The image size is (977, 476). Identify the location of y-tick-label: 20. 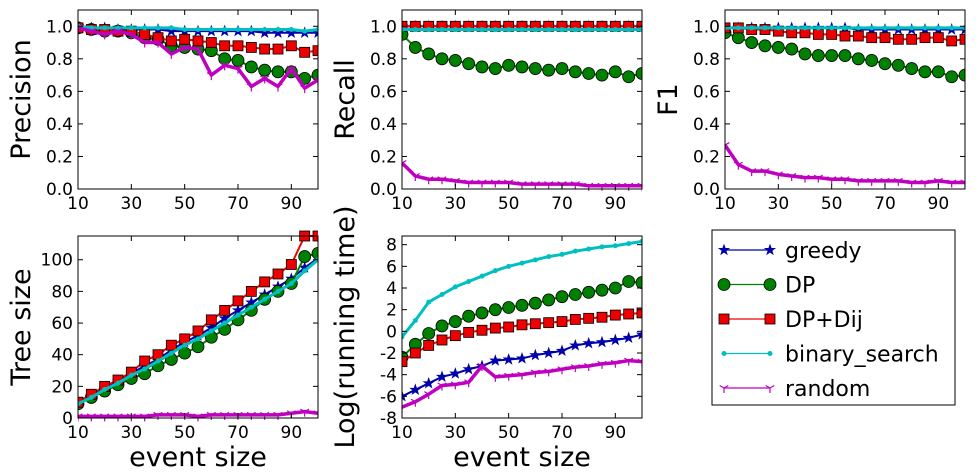
(62, 387).